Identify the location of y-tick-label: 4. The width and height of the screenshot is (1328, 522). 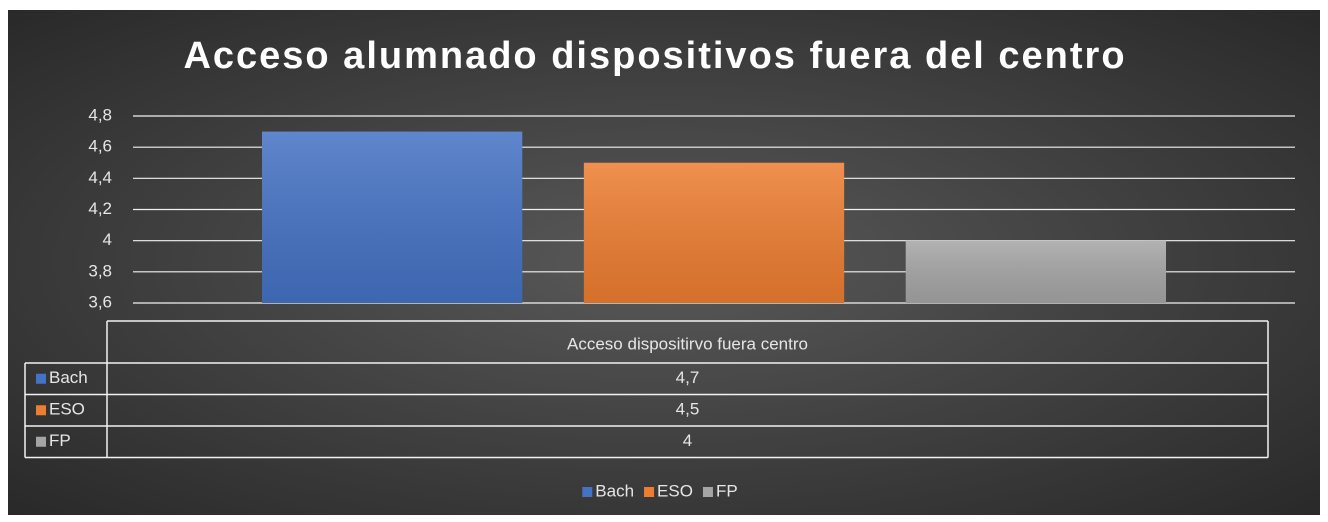
(107, 239).